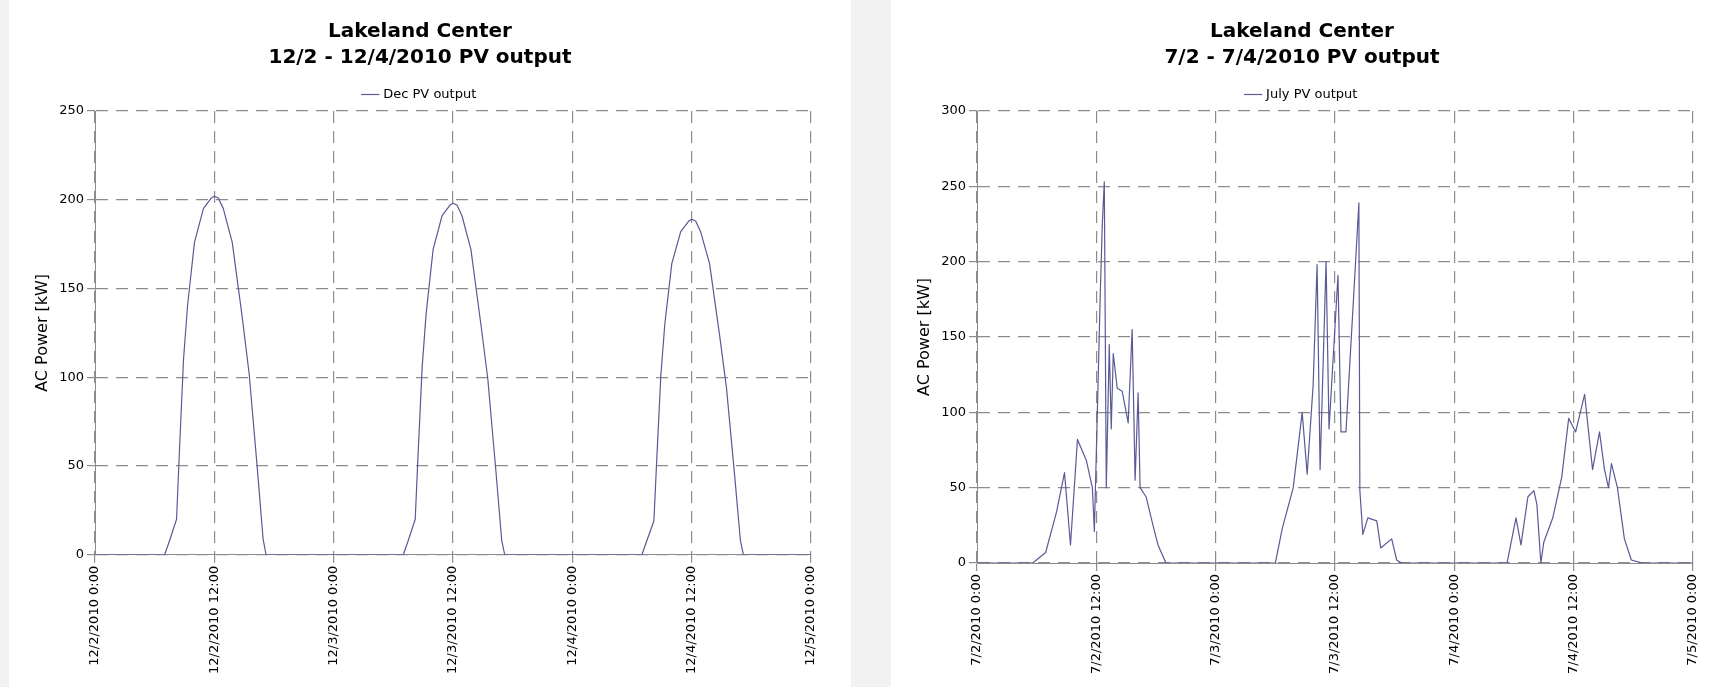 The image size is (1724, 687). What do you see at coordinates (571, 615) in the screenshot?
I see `x-tick-label: 12/4/2010 0:00` at bounding box center [571, 615].